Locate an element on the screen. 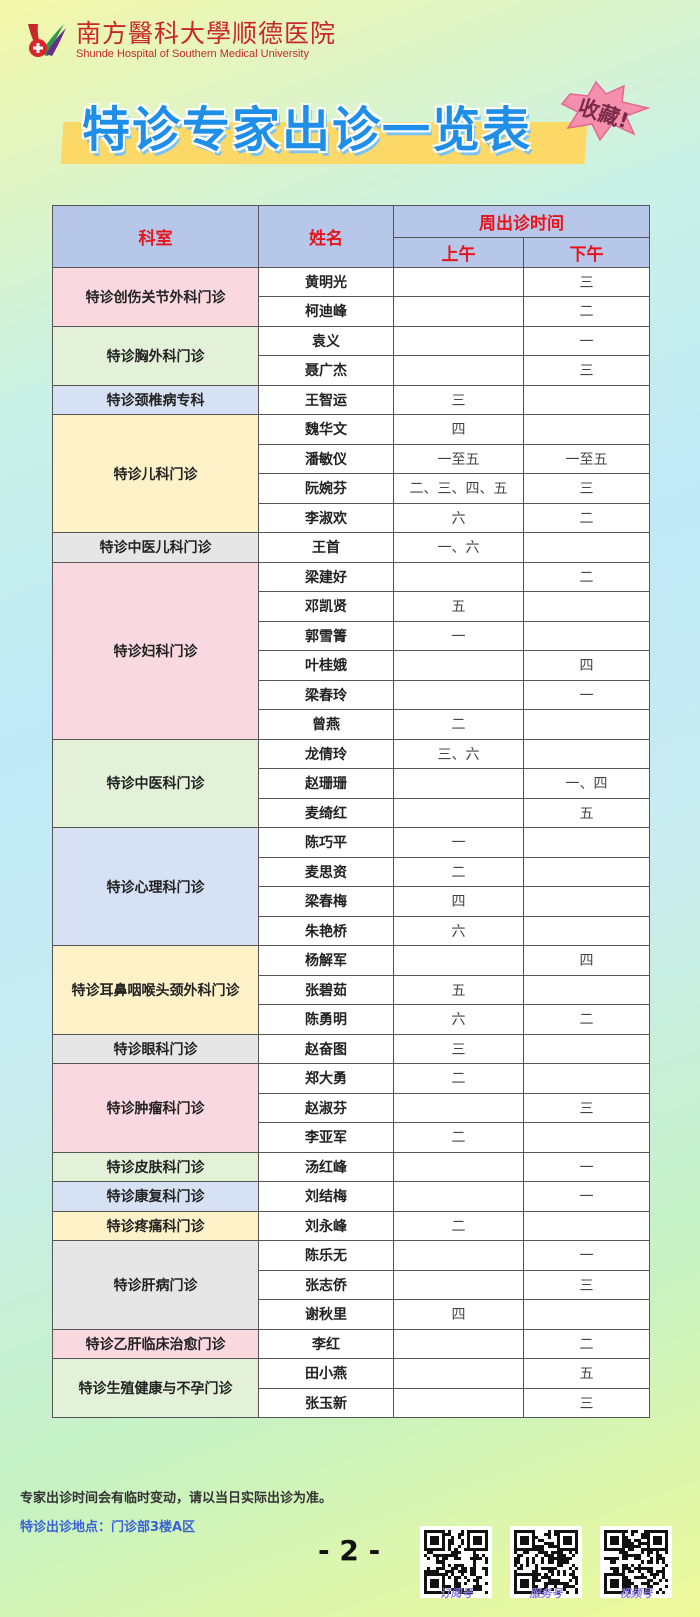 The width and height of the screenshot is (700, 1617). table-row: 赵珊珊 一、四 is located at coordinates (351, 783).